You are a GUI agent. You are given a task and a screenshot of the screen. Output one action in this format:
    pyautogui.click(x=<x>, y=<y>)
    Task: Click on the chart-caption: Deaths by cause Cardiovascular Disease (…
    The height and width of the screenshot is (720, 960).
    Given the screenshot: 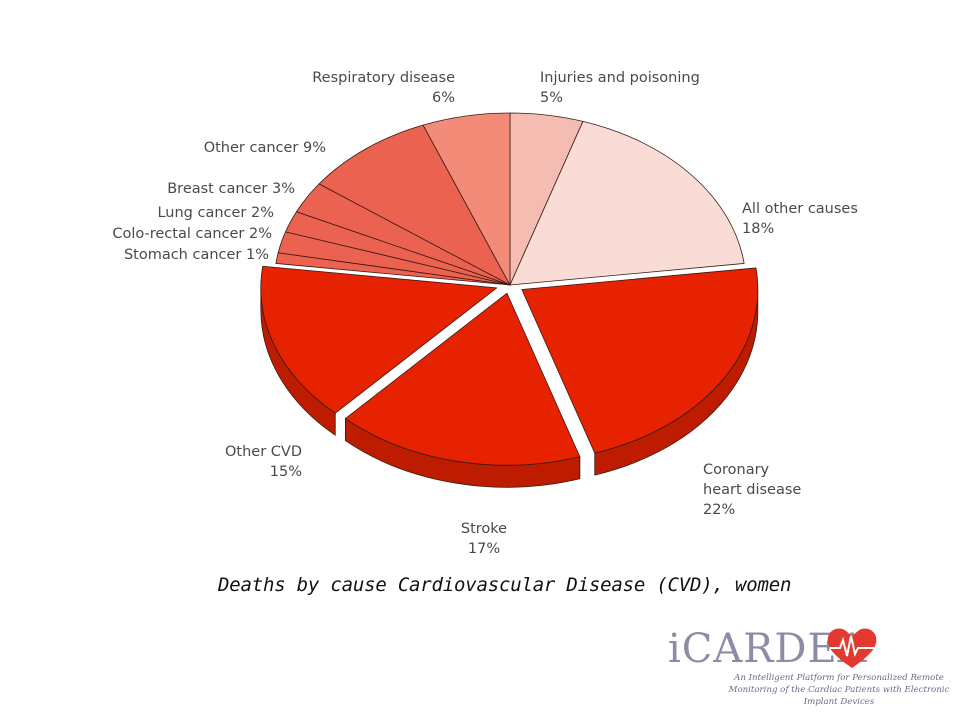 What is the action you would take?
    pyautogui.click(x=505, y=585)
    